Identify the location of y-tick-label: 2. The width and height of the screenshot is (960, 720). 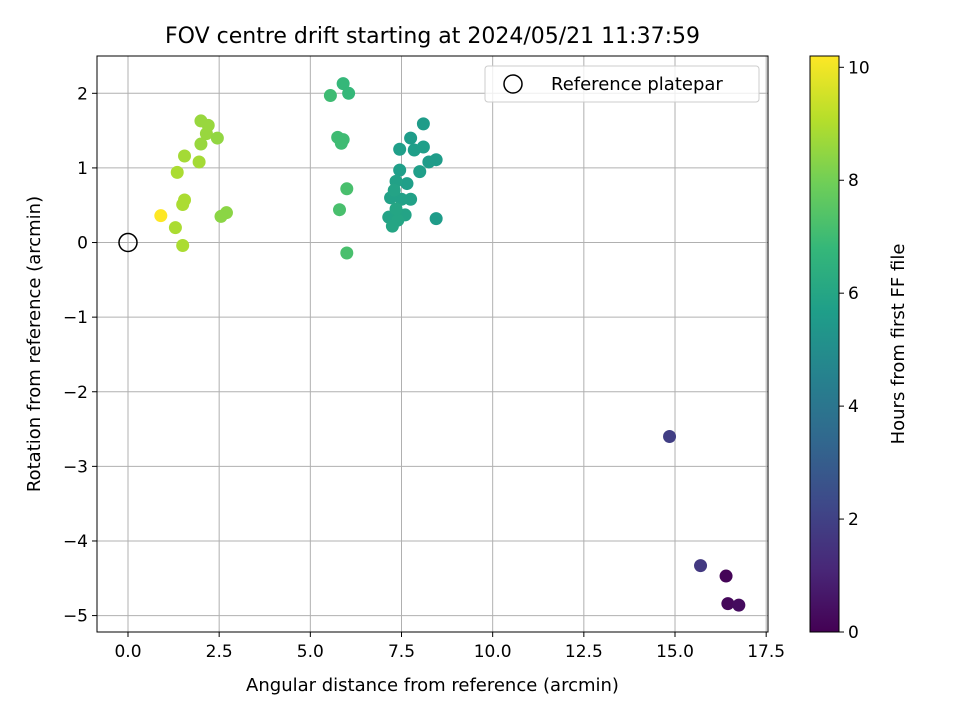
(82, 94).